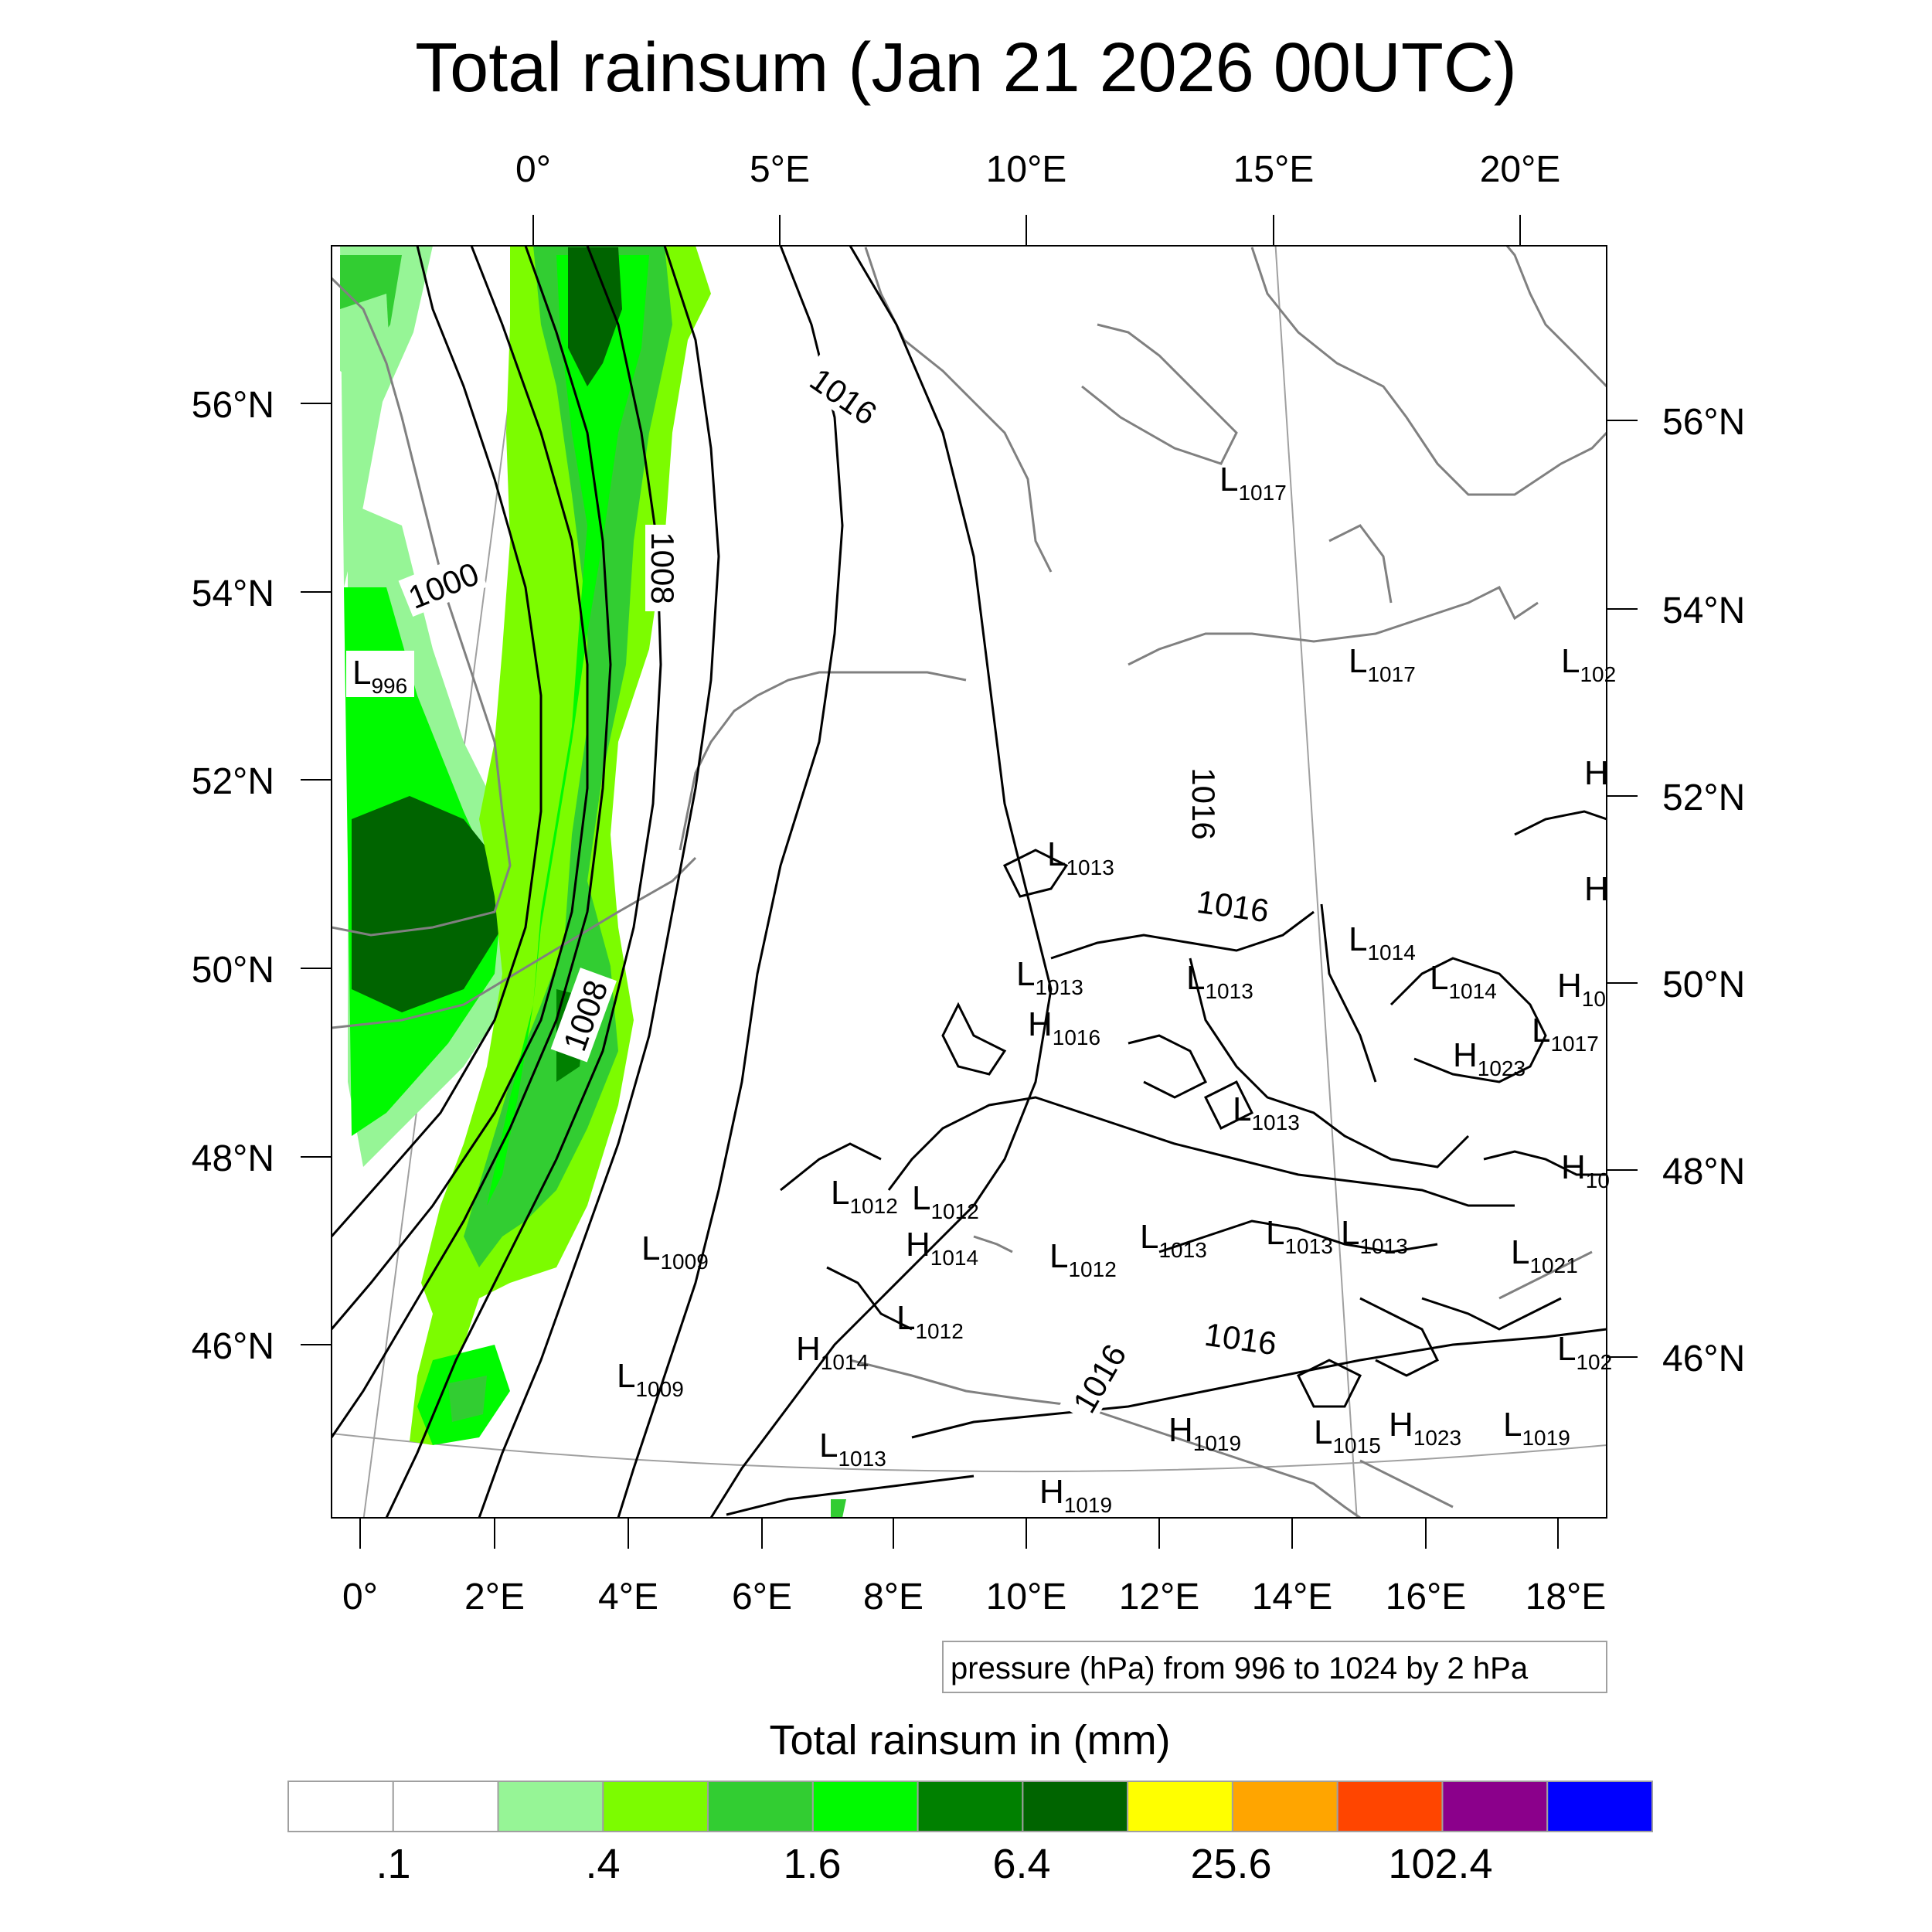 This screenshot has width=1932, height=1932. I want to click on bottom-lon-label: 8°E, so click(893, 1597).